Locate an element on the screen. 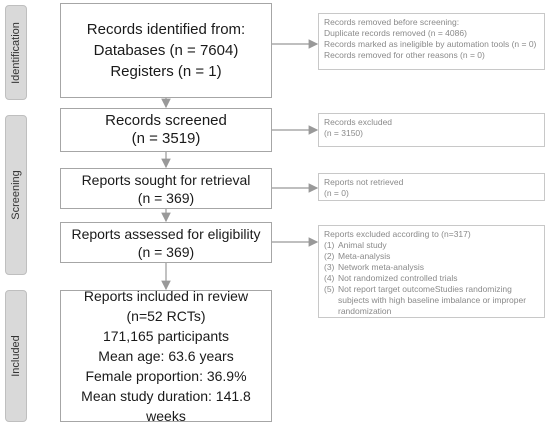  item-text: Network meta-analysis is located at coordinates (381, 267).